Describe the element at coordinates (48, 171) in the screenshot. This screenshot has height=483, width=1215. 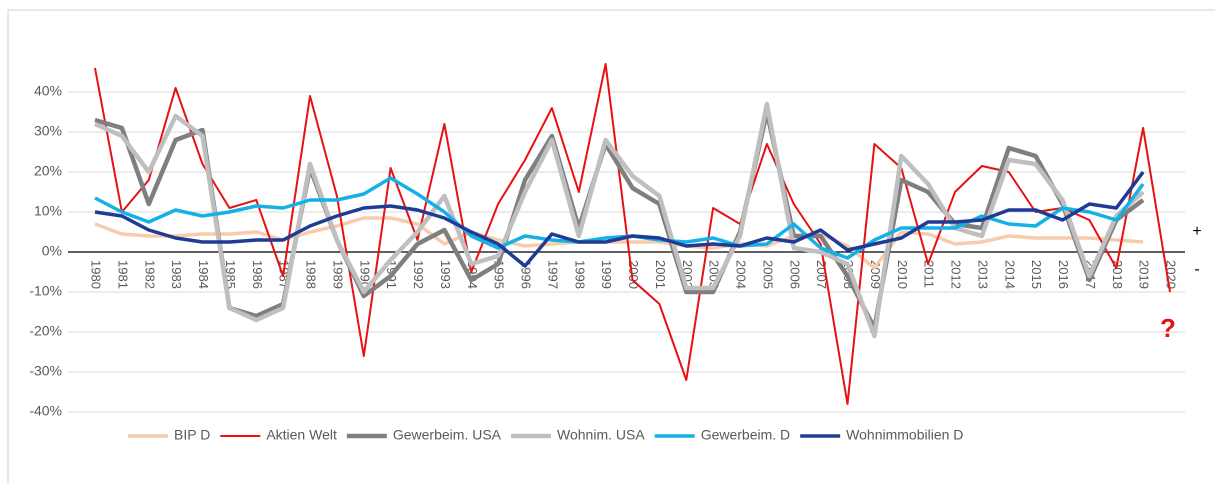
I see `y-tick-label: 20%` at that location.